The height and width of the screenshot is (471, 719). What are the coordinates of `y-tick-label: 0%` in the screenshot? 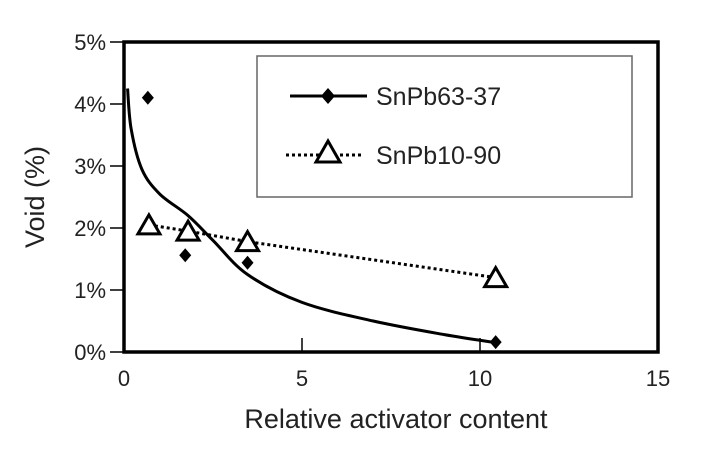 It's located at (90, 352).